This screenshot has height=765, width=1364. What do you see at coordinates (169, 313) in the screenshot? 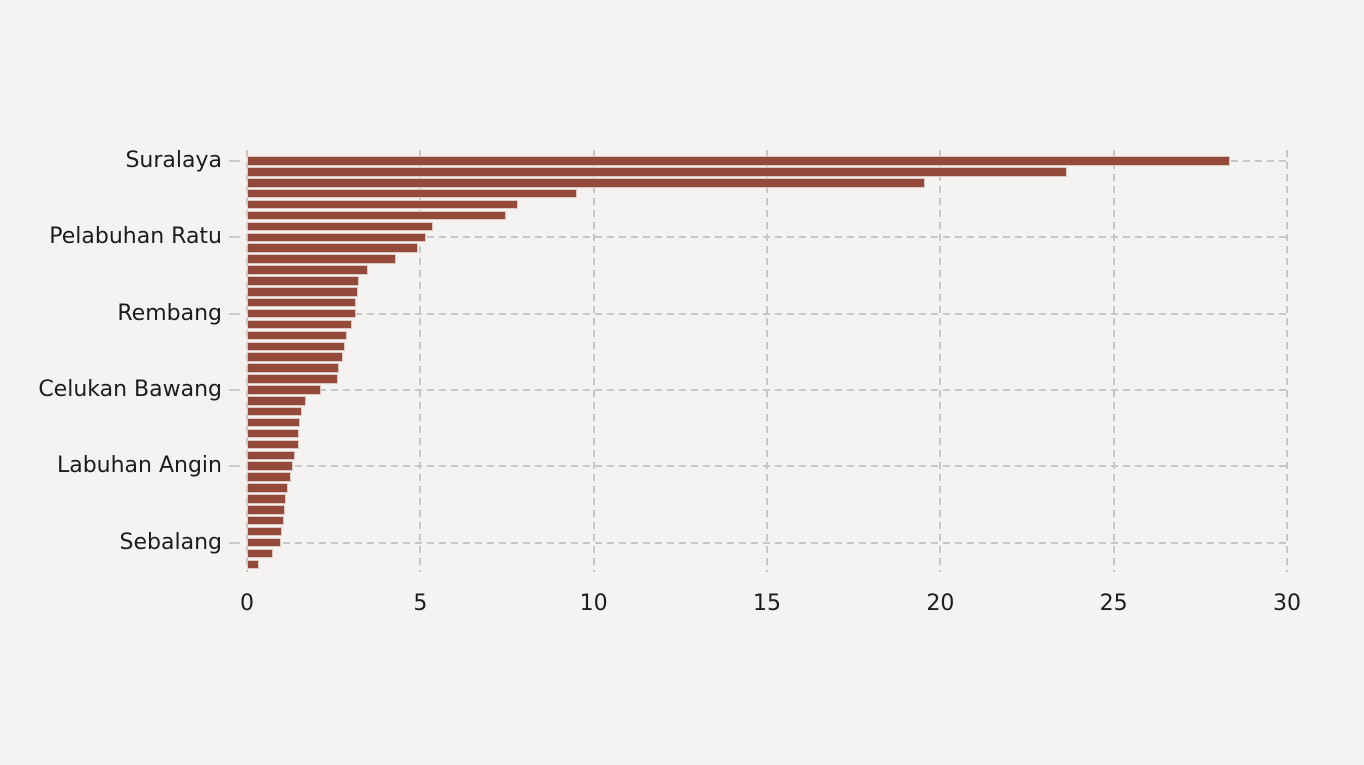
I see `y-tick-label: Rembang` at bounding box center [169, 313].